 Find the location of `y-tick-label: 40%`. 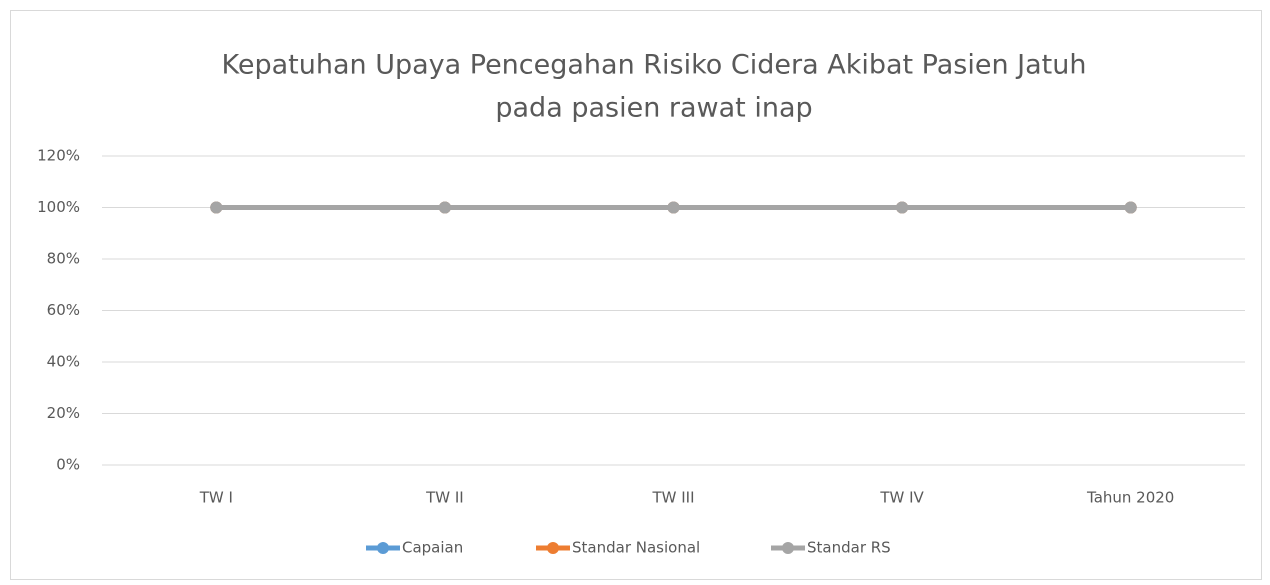

y-tick-label: 40% is located at coordinates (63, 362).